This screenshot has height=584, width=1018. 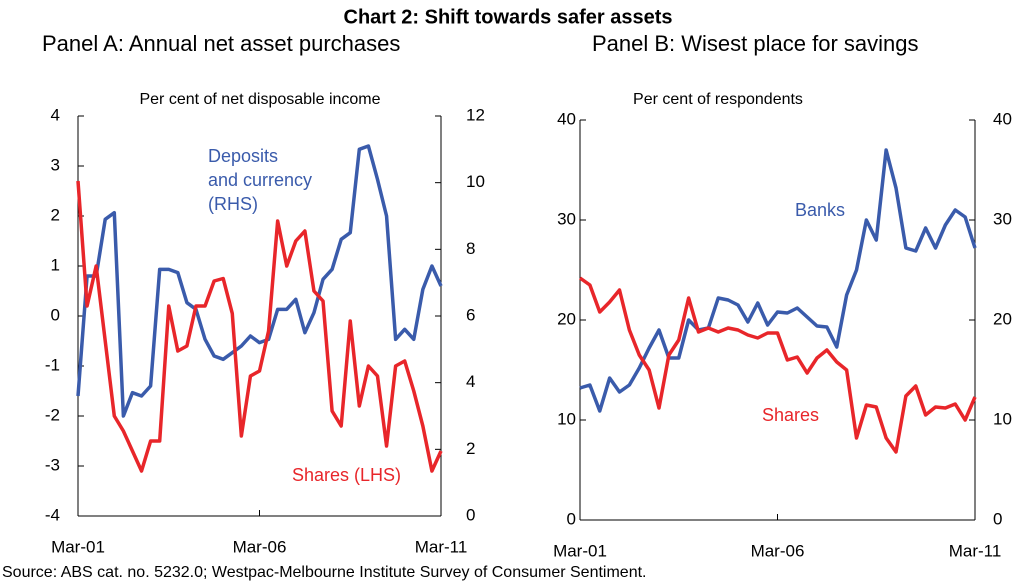 What do you see at coordinates (55, 164) in the screenshot?
I see `y-tick-label: 3` at bounding box center [55, 164].